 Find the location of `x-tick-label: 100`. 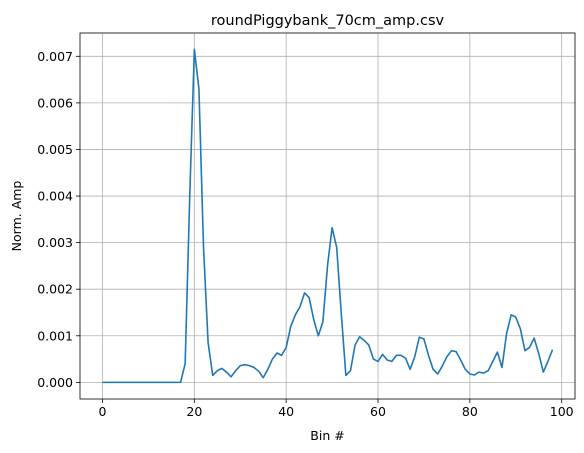

x-tick-label: 100 is located at coordinates (562, 411).